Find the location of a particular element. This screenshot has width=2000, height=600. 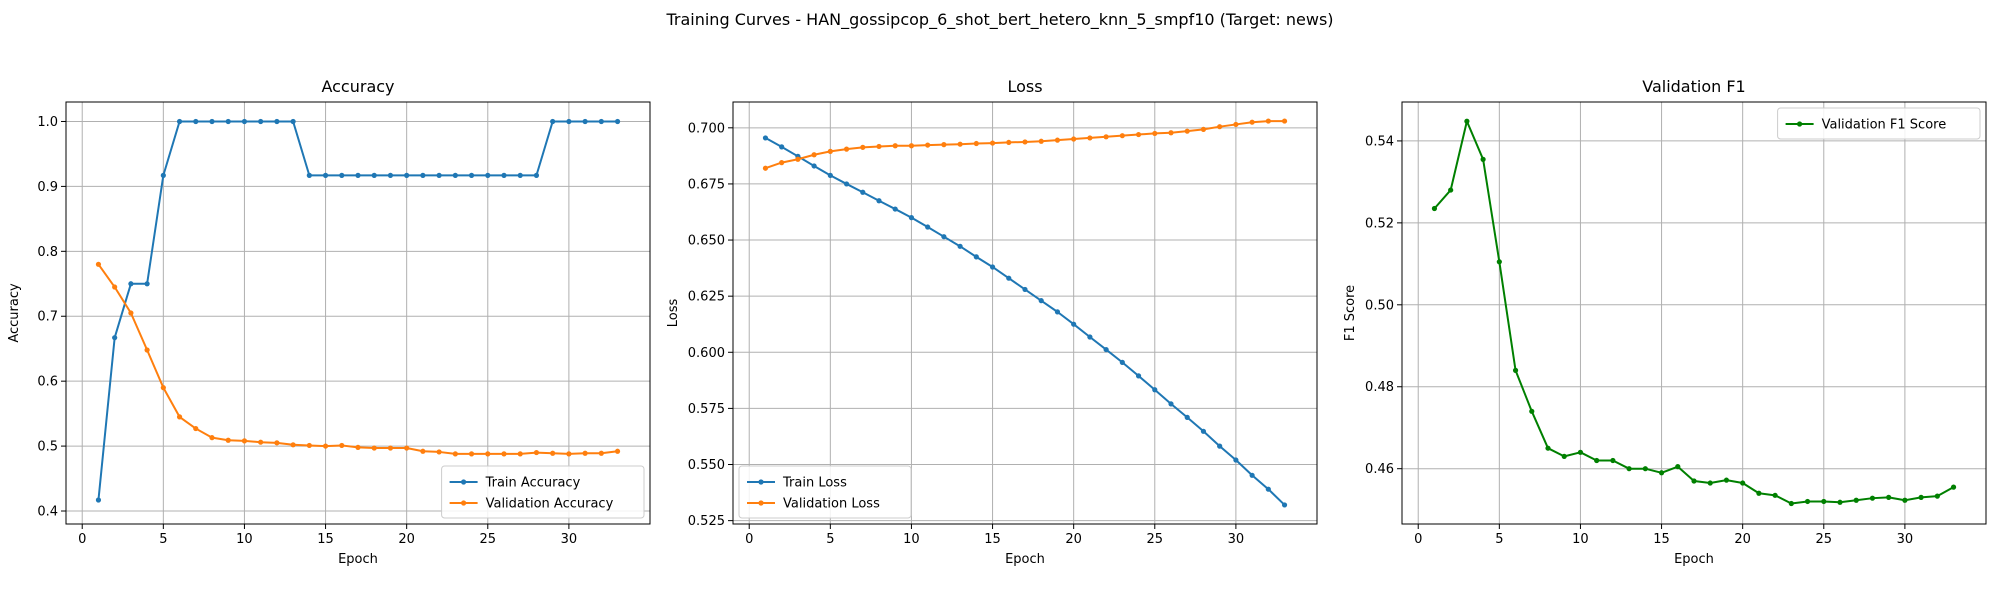

series-validation-accuracy is located at coordinates (358, 359).